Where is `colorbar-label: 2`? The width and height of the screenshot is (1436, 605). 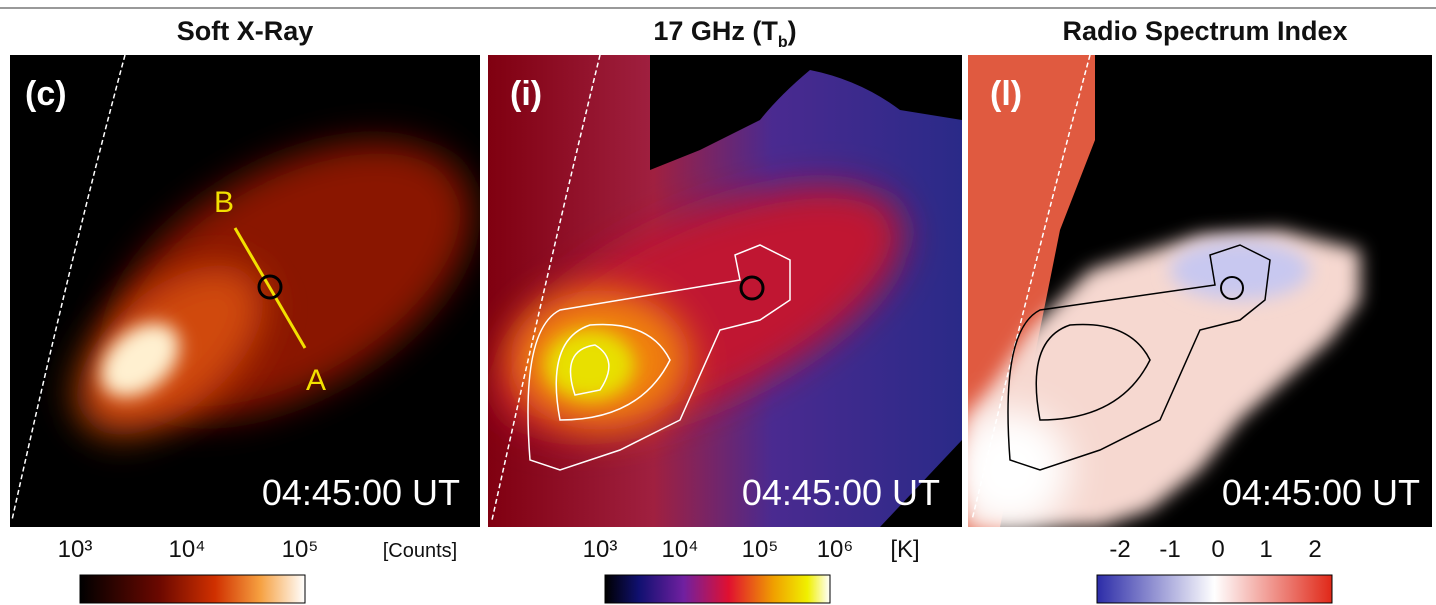
colorbar-label: 2 is located at coordinates (1314, 549).